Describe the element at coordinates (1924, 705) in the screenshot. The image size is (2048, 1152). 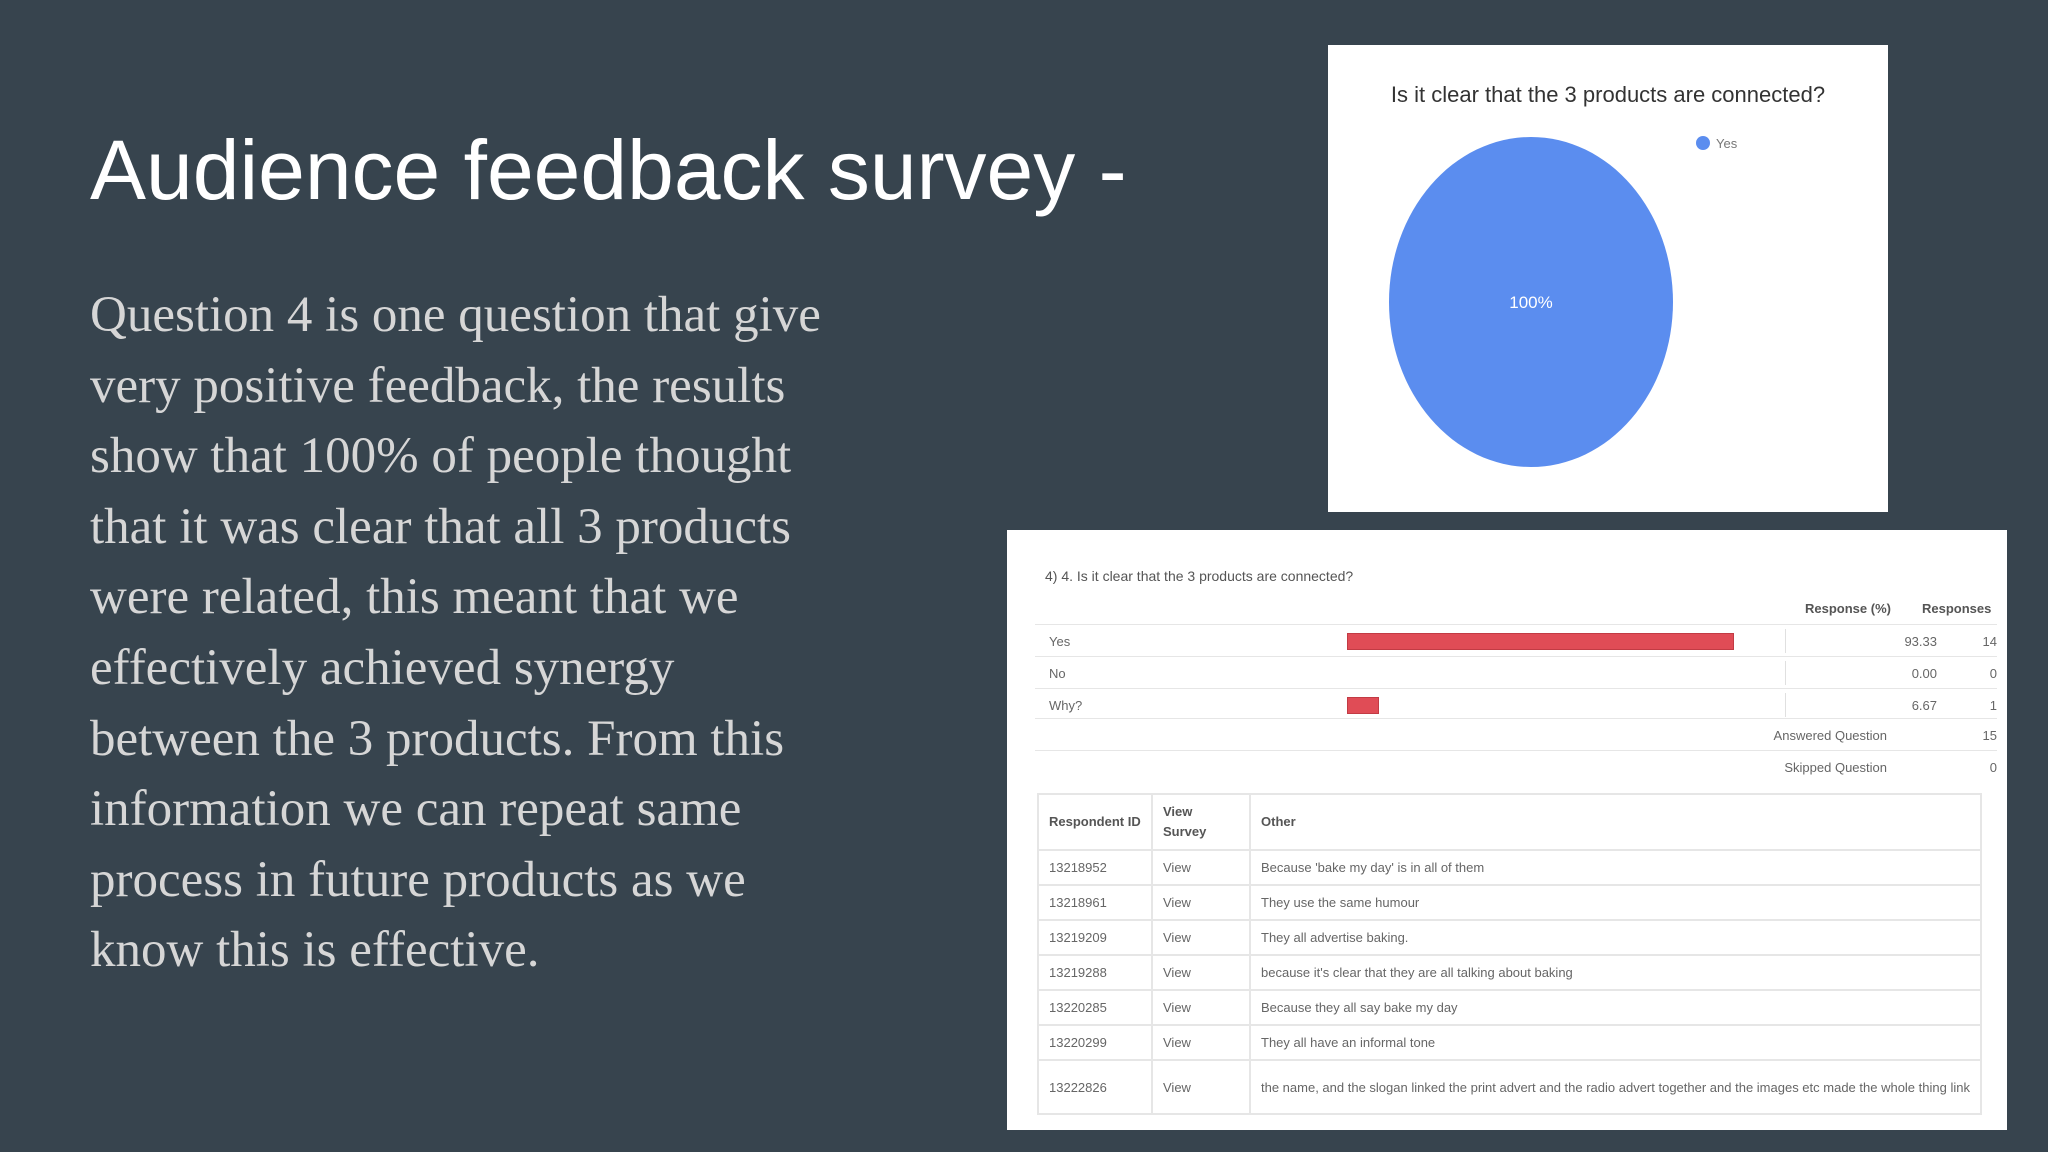
I see `answer-percent: 6.67` at that location.